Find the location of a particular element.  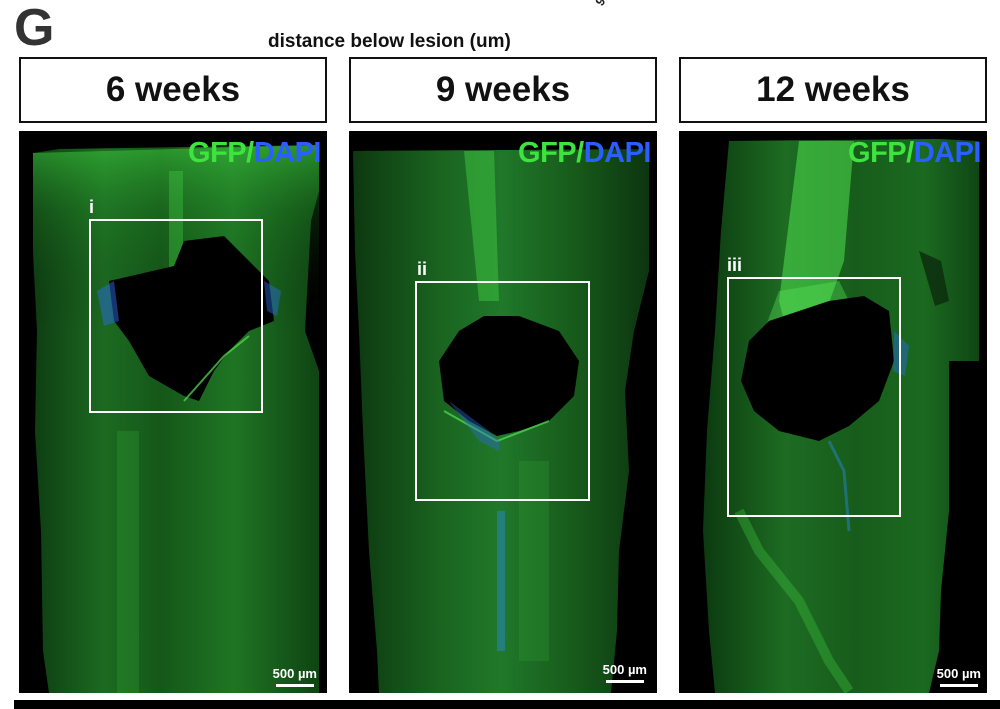

inset-label: i is located at coordinates (92, 207).